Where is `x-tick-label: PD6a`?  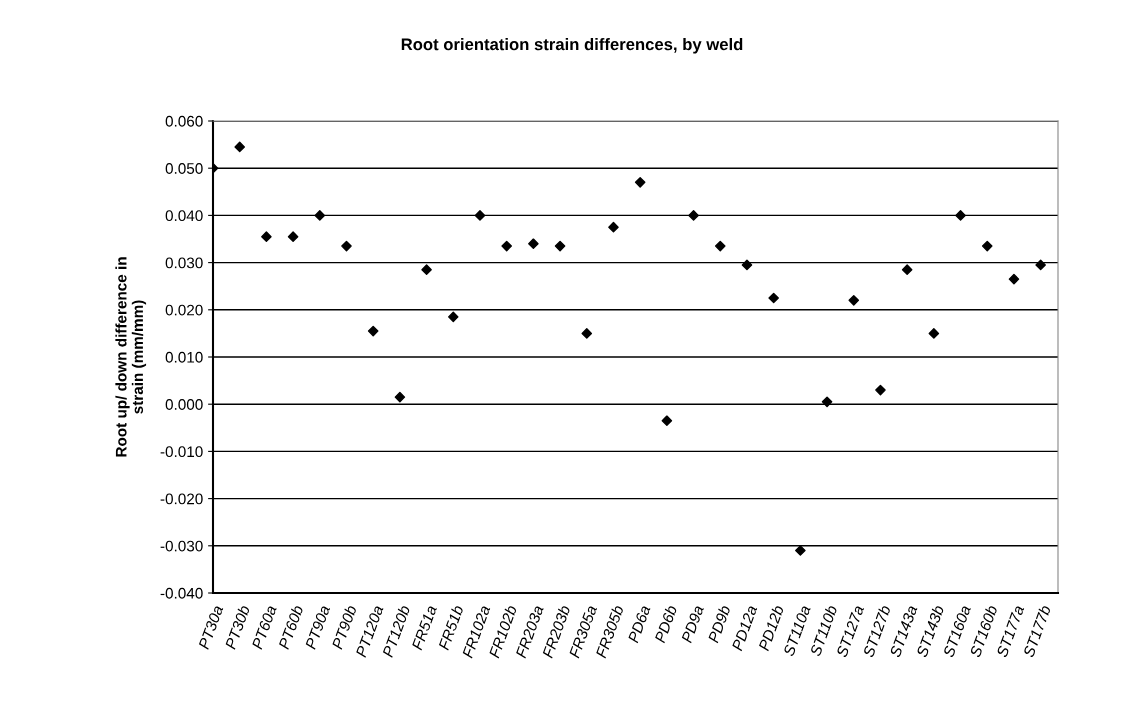
x-tick-label: PD6a is located at coordinates (639, 624).